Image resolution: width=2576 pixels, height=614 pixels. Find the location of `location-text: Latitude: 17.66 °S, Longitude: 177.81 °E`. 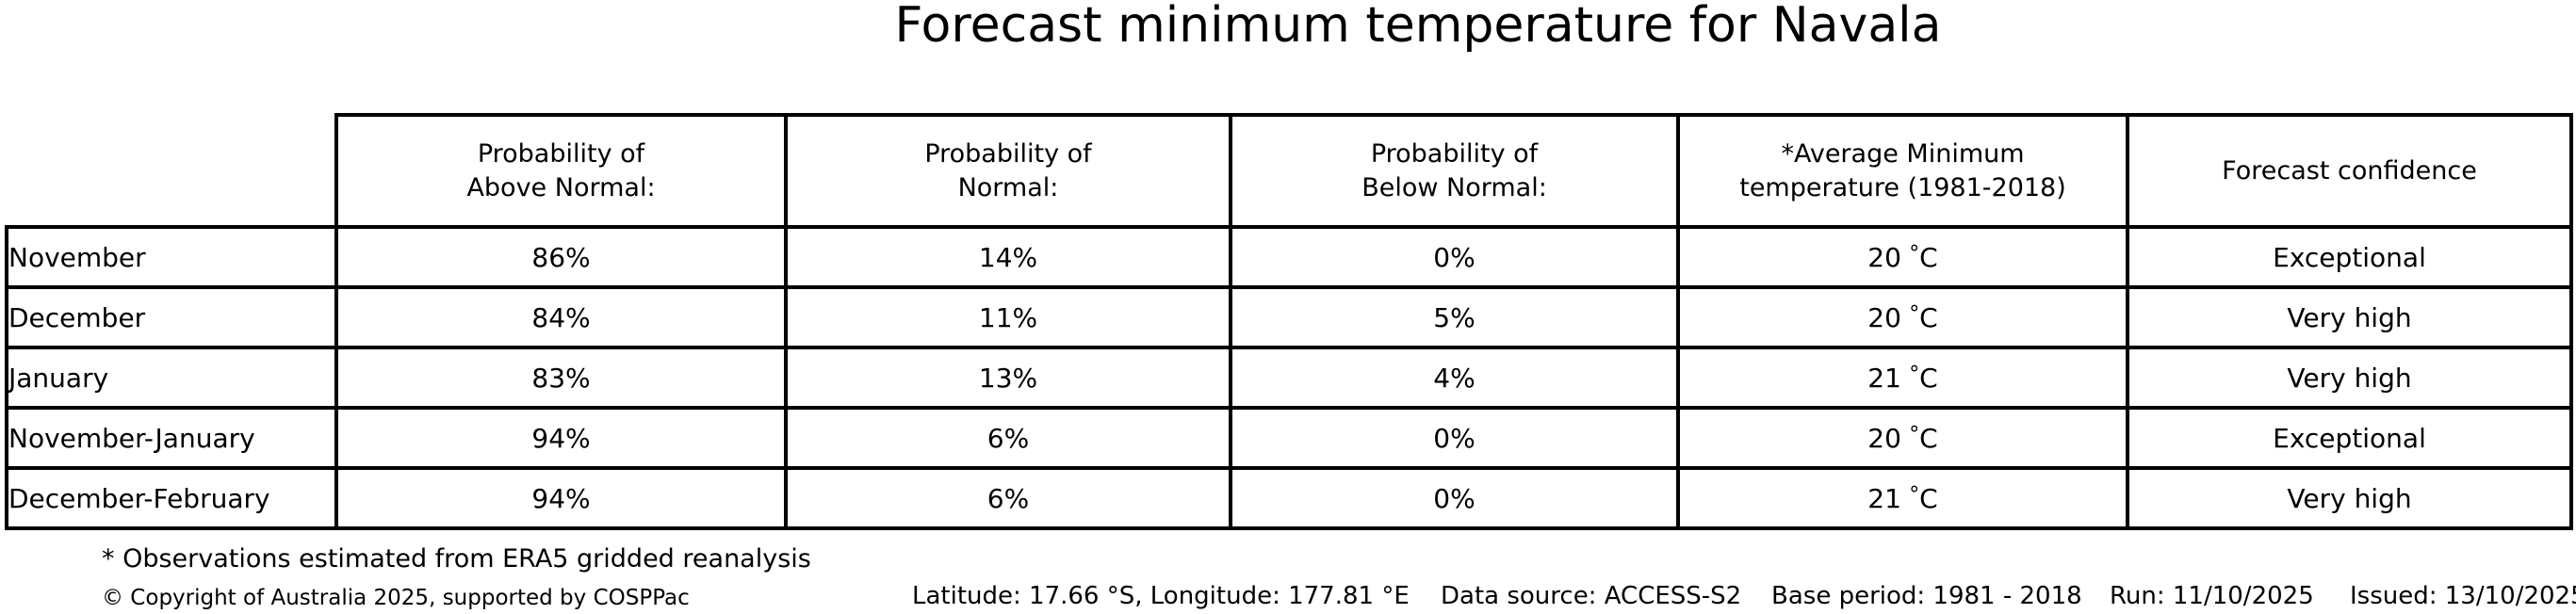

location-text: Latitude: 17.66 °S, Longitude: 177.81 °E is located at coordinates (1161, 596).